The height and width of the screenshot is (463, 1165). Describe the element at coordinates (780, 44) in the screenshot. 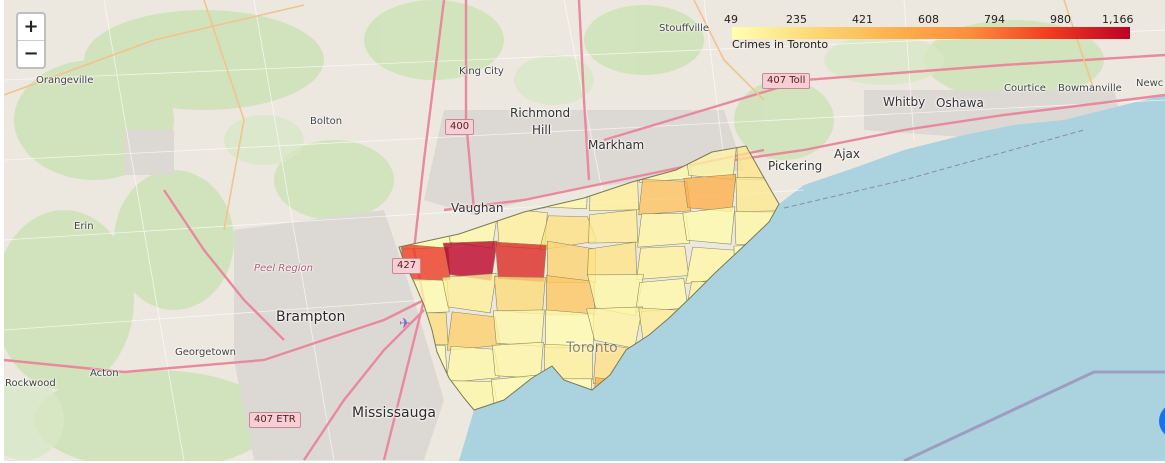

I see `legend-caption: Crimes in Toronto` at that location.